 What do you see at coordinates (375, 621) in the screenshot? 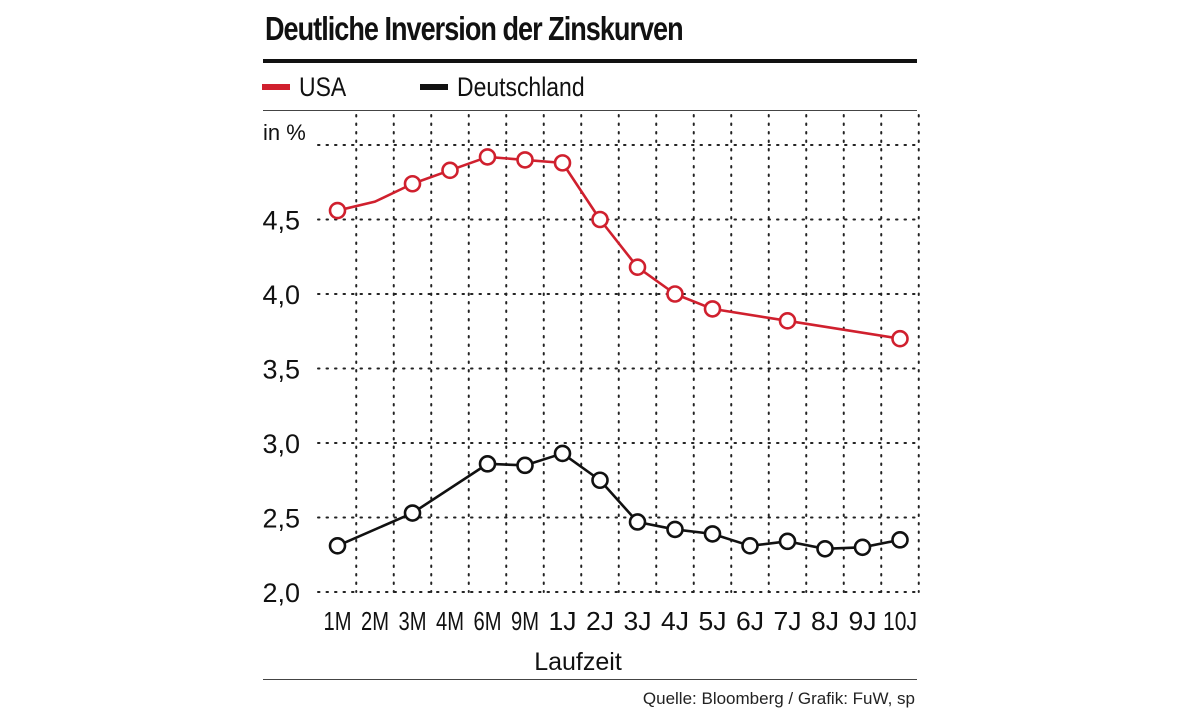
I see `x-tick-label: 2M` at bounding box center [375, 621].